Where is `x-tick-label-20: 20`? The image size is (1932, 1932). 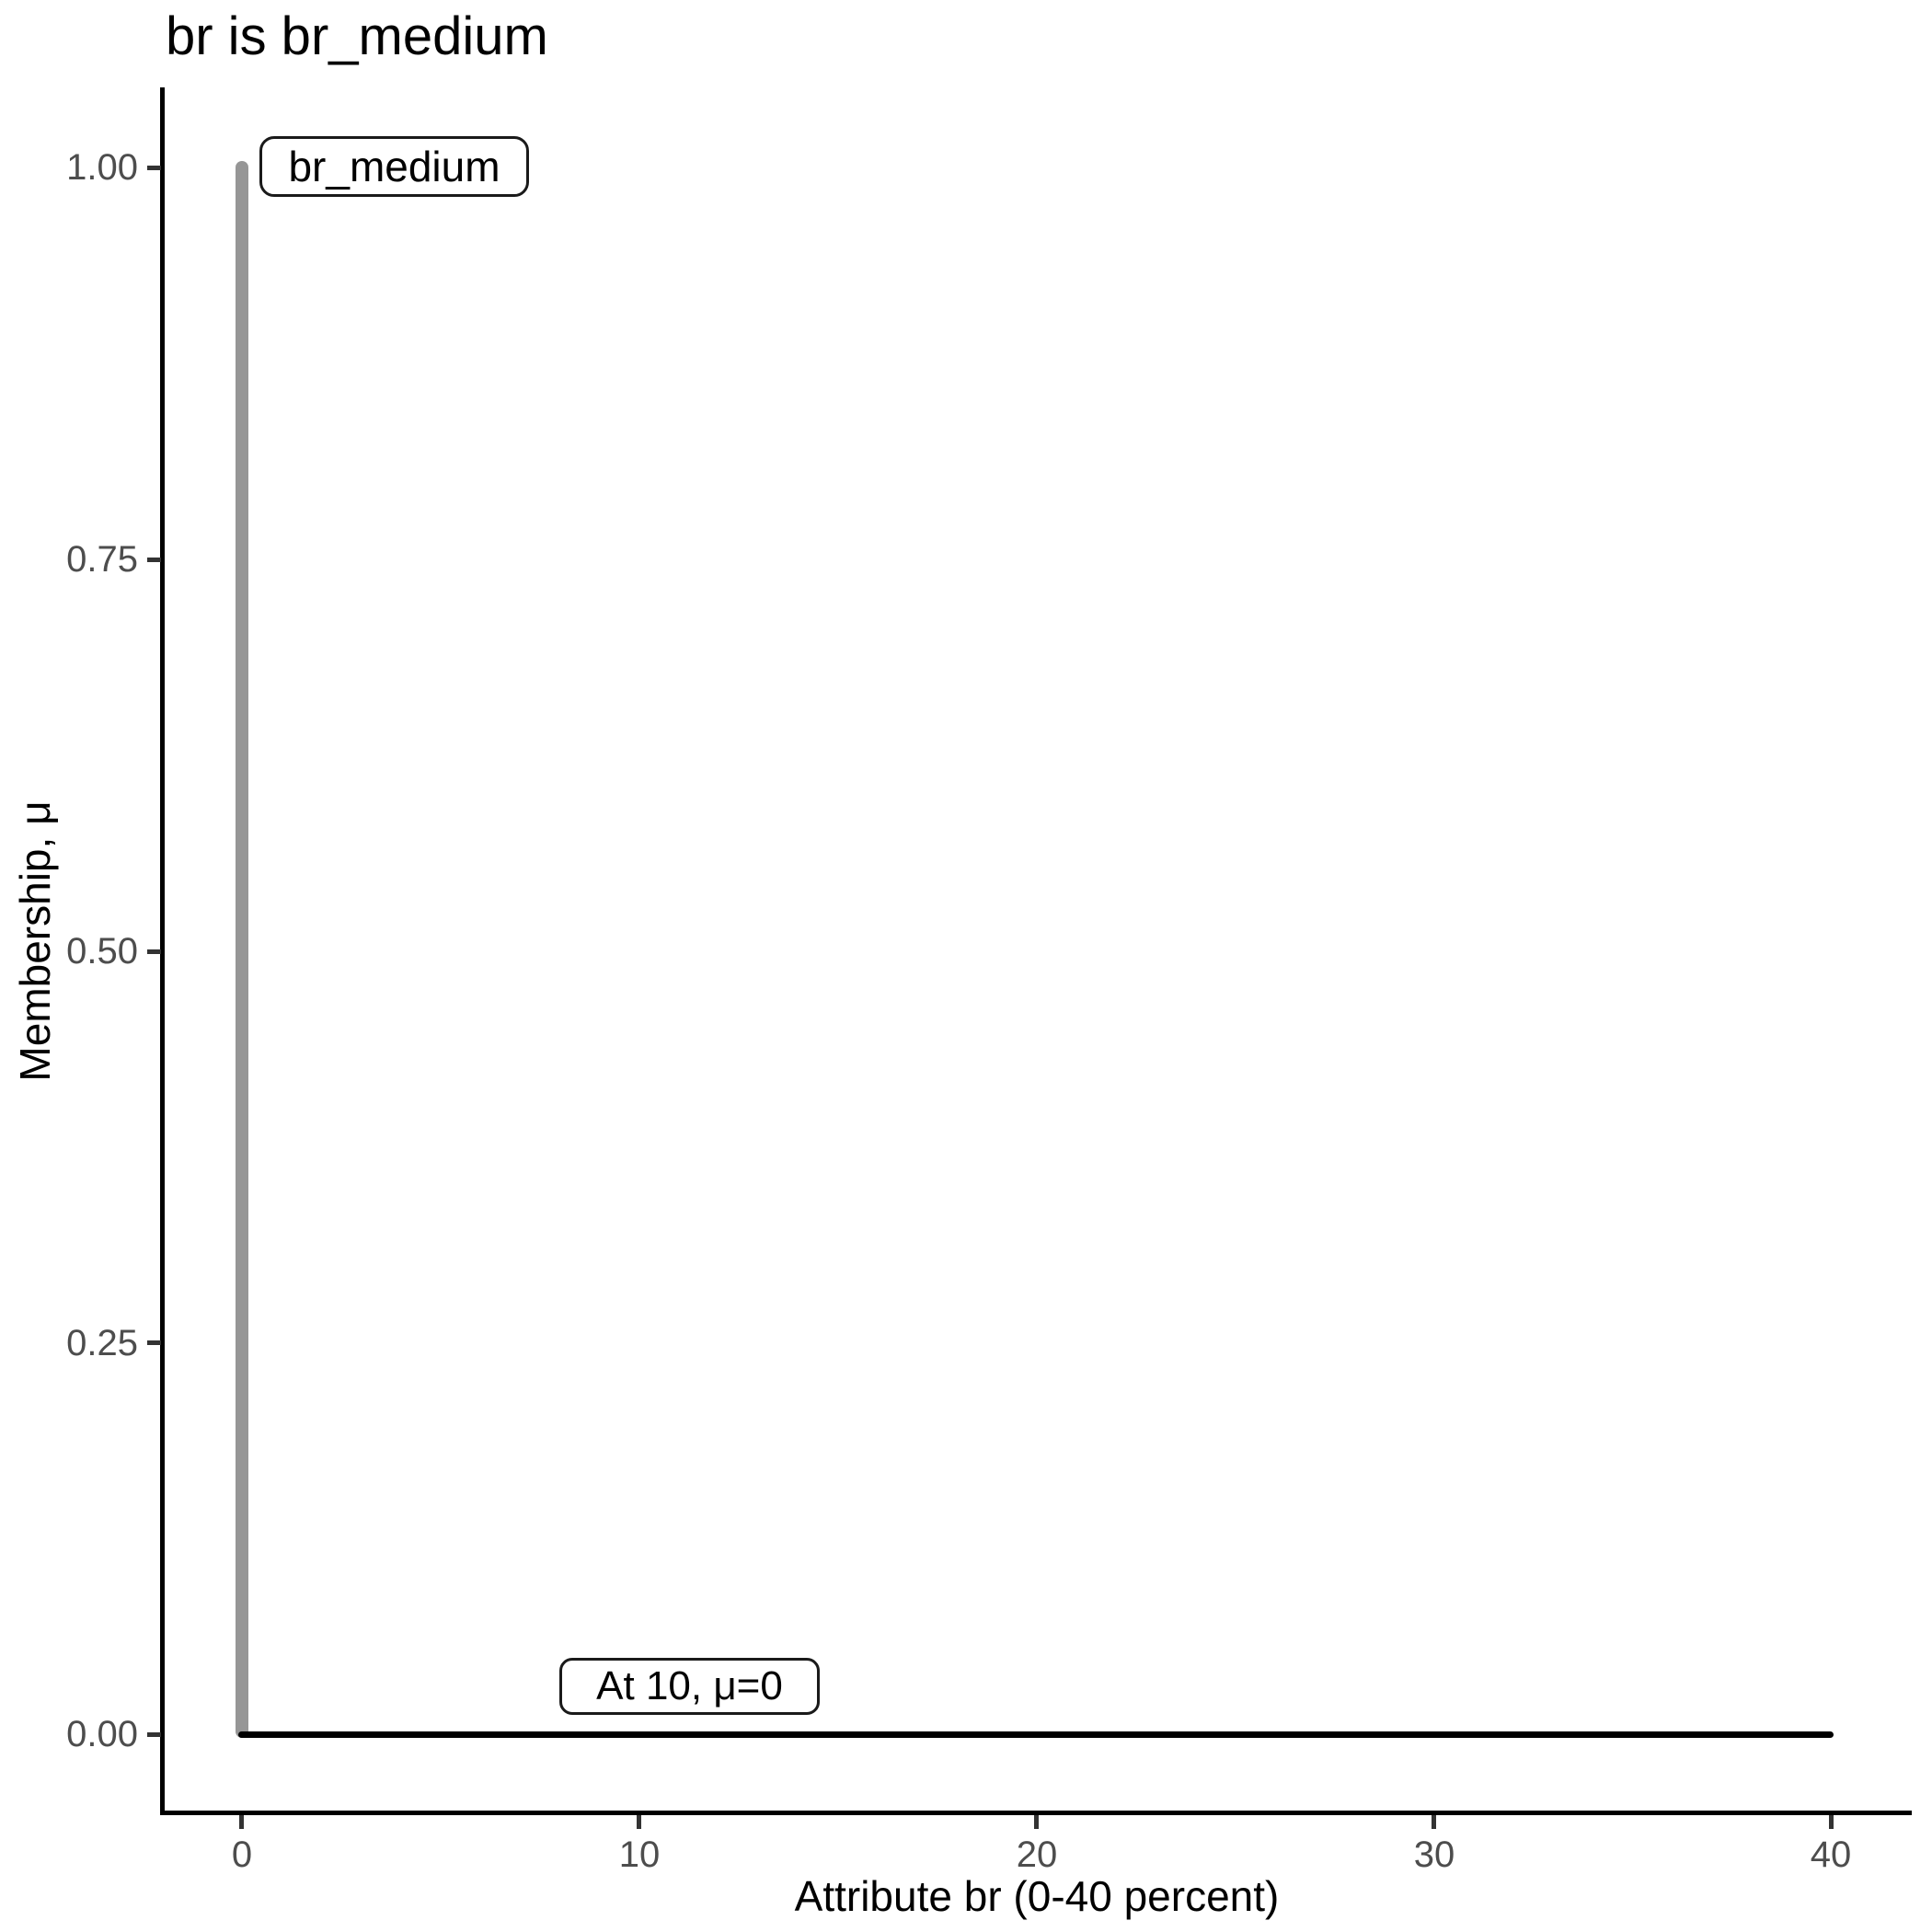
x-tick-label-20: 20 is located at coordinates (1037, 1854).